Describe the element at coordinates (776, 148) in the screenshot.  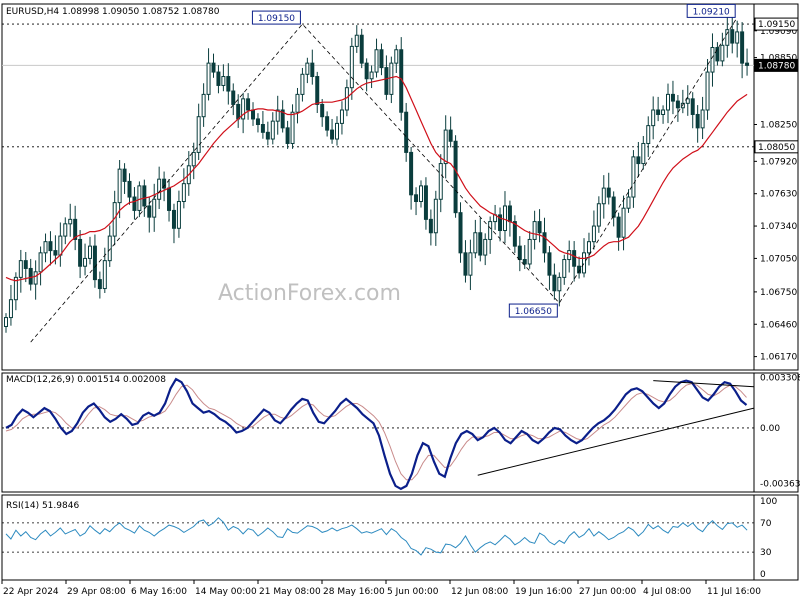
I see `price-label-text: 1.08050` at that location.